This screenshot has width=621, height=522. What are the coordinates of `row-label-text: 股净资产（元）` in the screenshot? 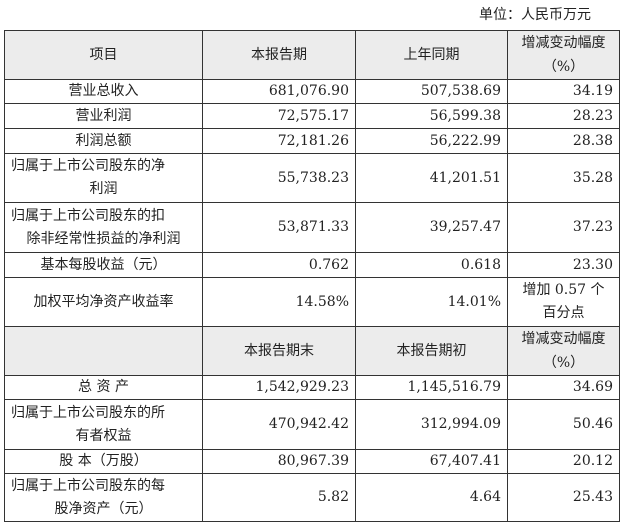 It's located at (103, 508).